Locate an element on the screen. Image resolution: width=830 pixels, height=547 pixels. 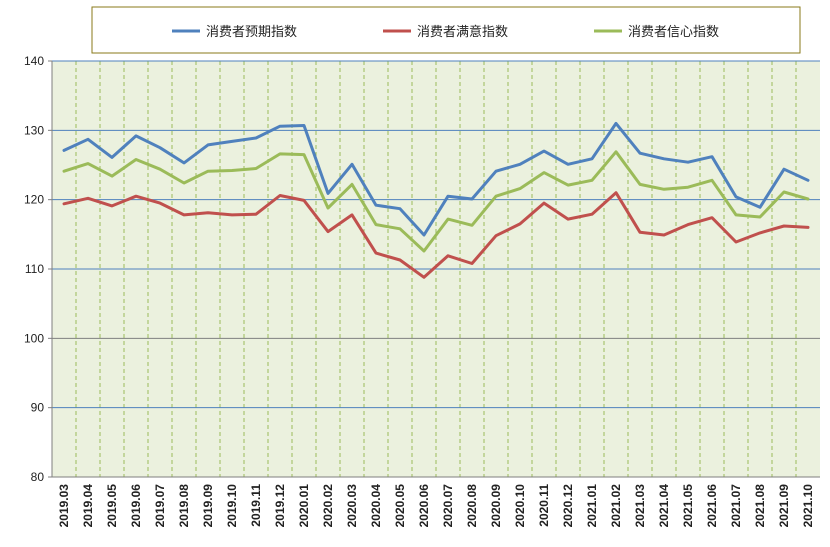
x-tick-label: 2021.09 is located at coordinates (784, 506).